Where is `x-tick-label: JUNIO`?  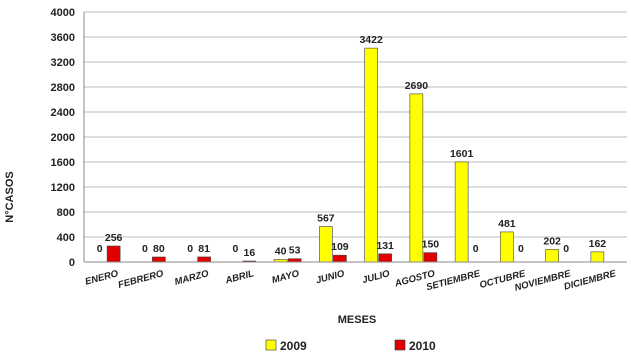
x-tick-label: JUNIO is located at coordinates (330, 277).